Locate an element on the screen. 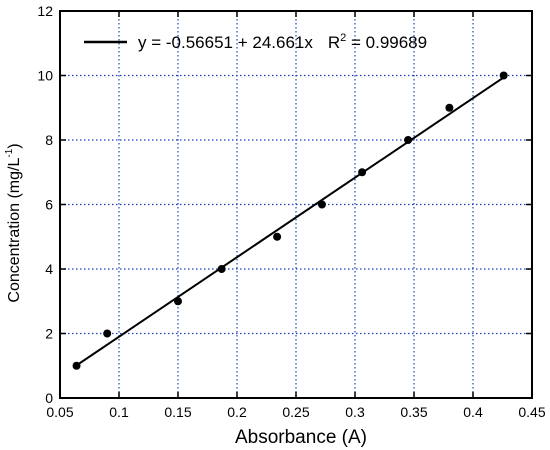 Image resolution: width=550 pixels, height=450 pixels. r2-value: = 0.99689 is located at coordinates (386, 42).